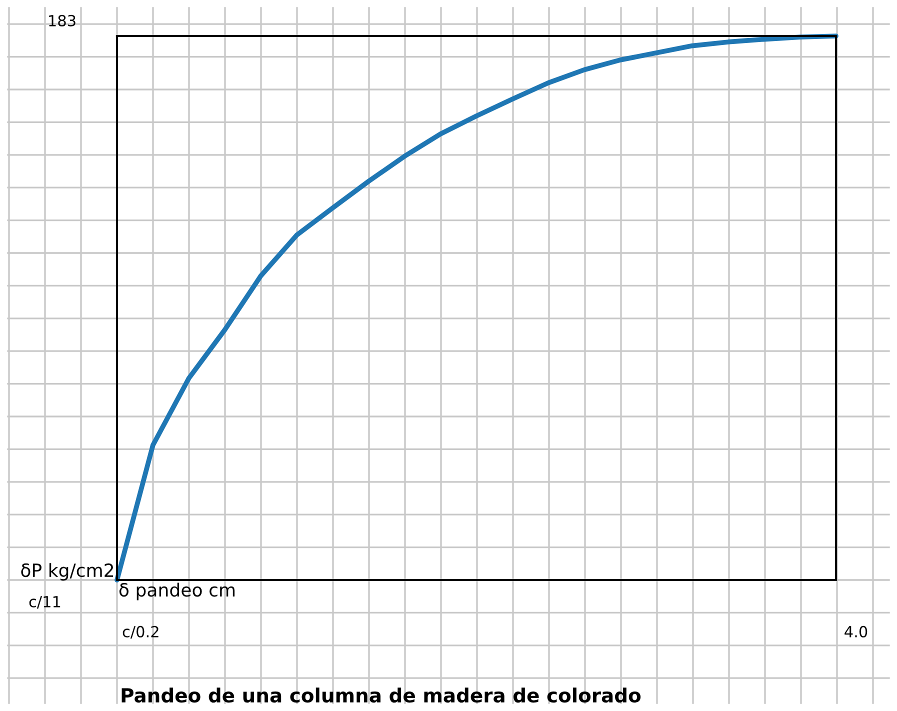  What do you see at coordinates (62, 20) in the screenshot?
I see `text: 183` at bounding box center [62, 20].